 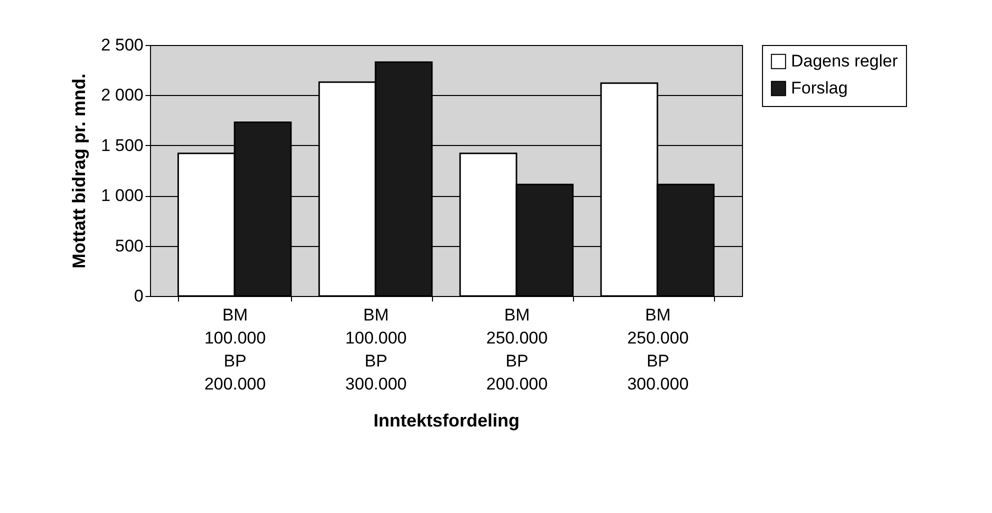 What do you see at coordinates (129, 246) in the screenshot?
I see `y-tick-label: 500` at bounding box center [129, 246].